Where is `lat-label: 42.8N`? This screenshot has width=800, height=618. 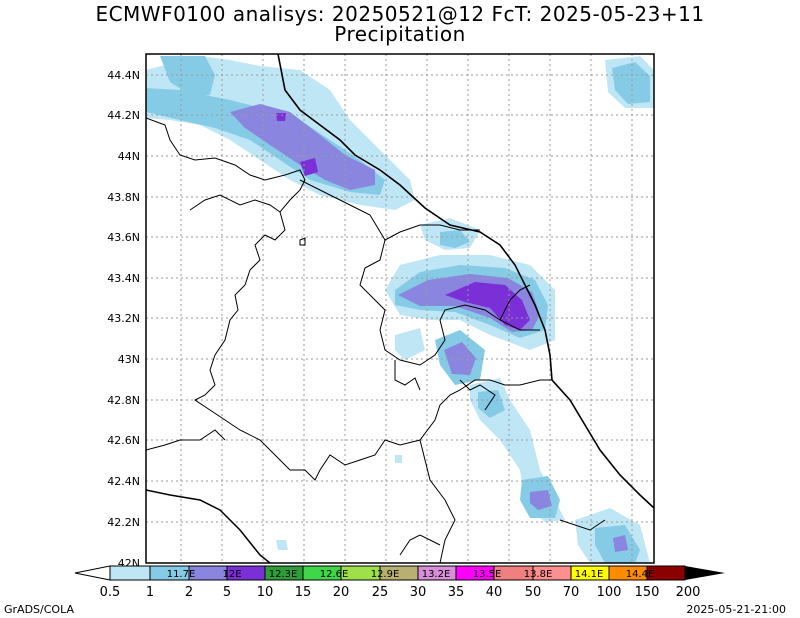
lat-label: 42.8N is located at coordinates (123, 400).